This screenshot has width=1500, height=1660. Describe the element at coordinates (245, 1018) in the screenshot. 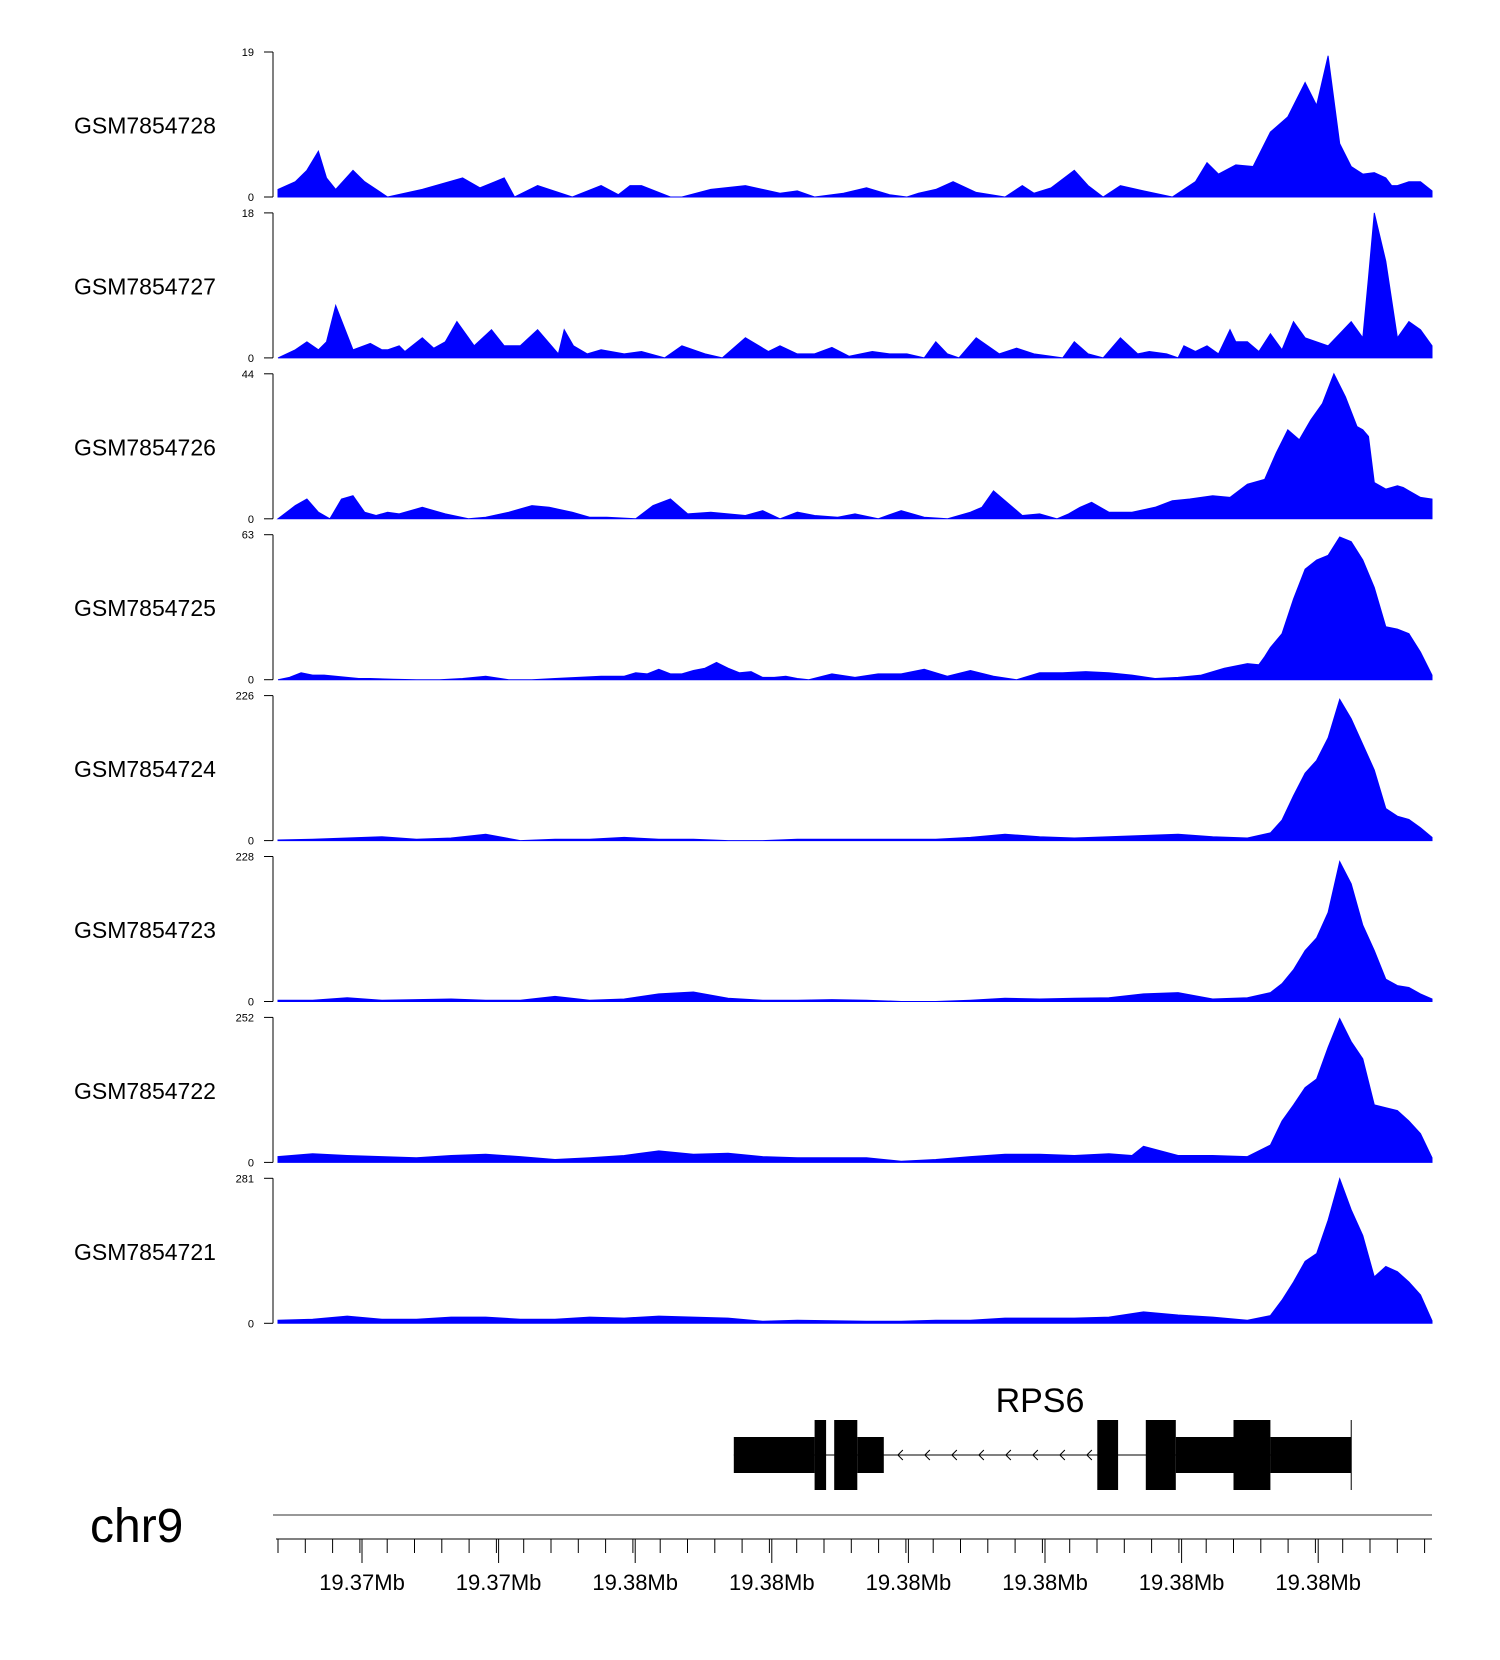

I see `y-max-label: 252` at that location.